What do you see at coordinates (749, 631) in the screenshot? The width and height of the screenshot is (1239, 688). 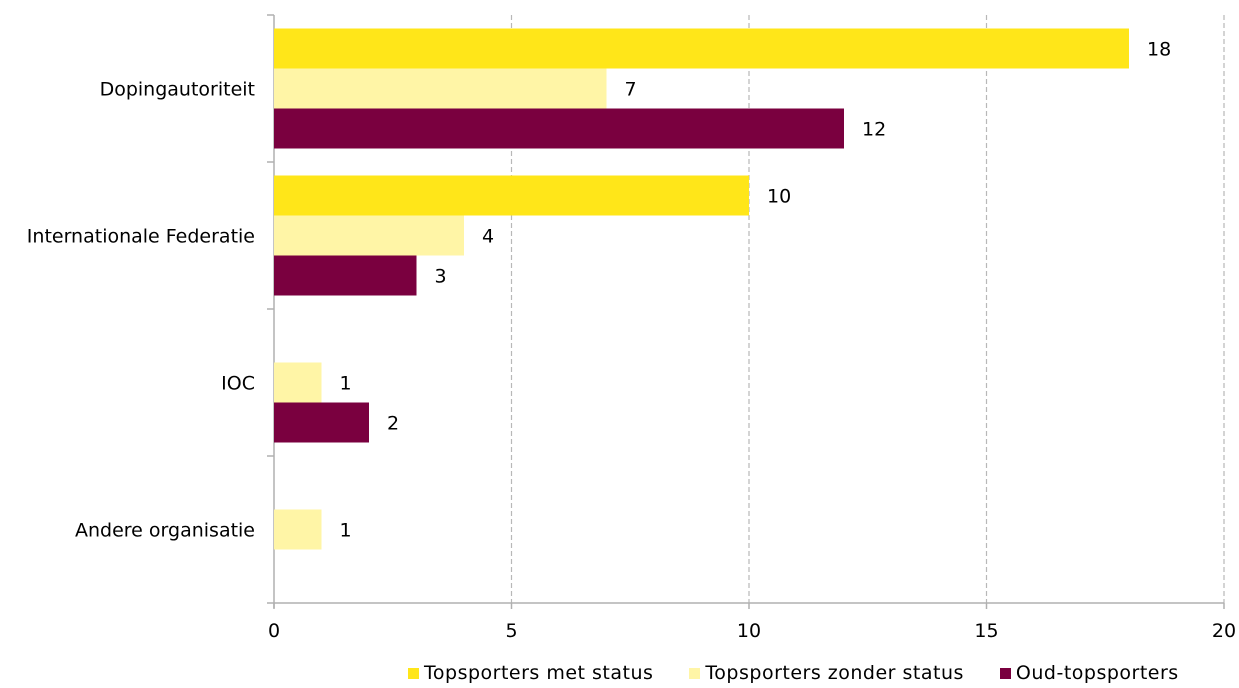 I see `x-tick-label: 10` at bounding box center [749, 631].